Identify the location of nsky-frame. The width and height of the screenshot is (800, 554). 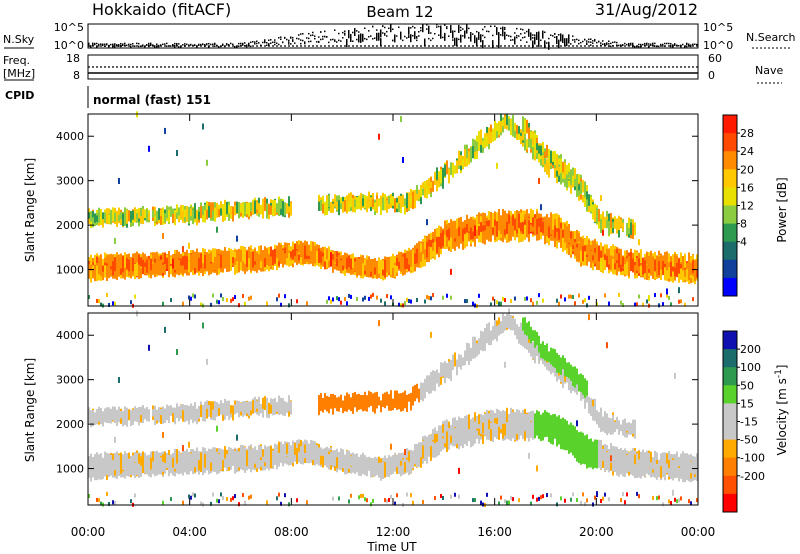
(393, 36).